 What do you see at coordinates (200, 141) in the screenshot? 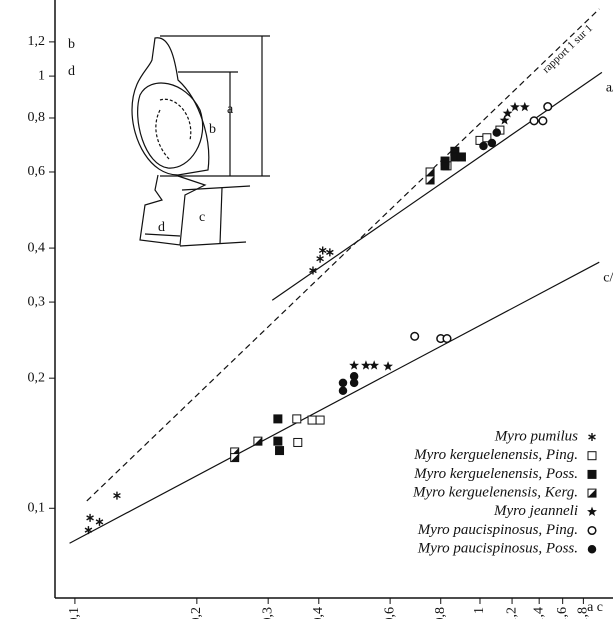
I see `inset-drawing` at bounding box center [200, 141].